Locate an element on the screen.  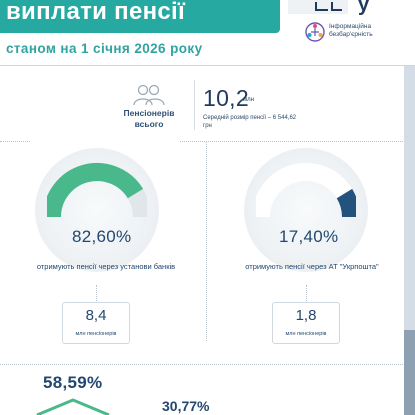
page-title: виплати пенсії is located at coordinates (96, 12).